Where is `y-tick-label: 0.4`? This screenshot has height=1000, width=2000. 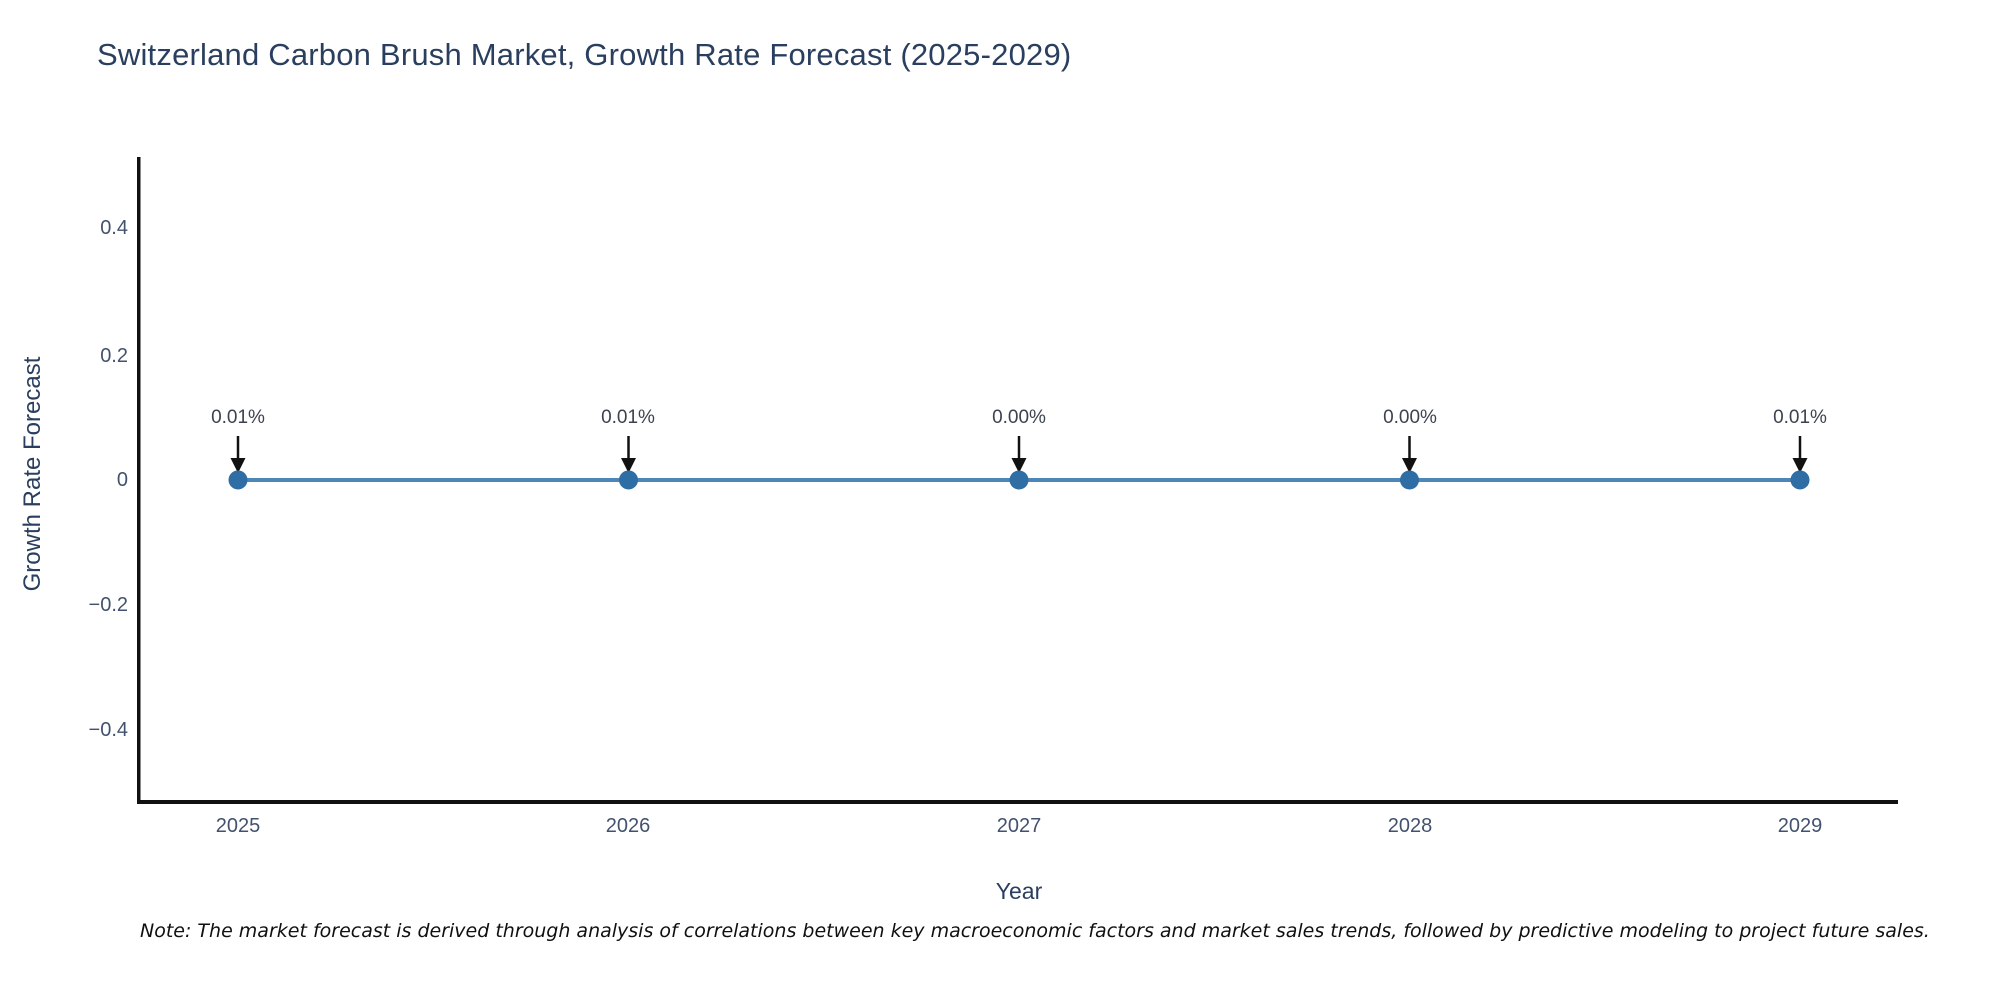
y-tick-label: 0.4 is located at coordinates (114, 228).